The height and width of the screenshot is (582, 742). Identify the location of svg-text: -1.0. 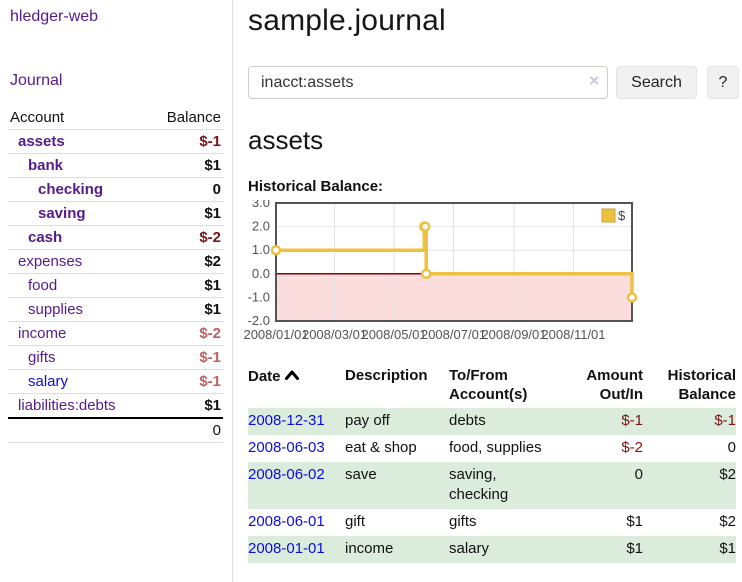
(259, 296).